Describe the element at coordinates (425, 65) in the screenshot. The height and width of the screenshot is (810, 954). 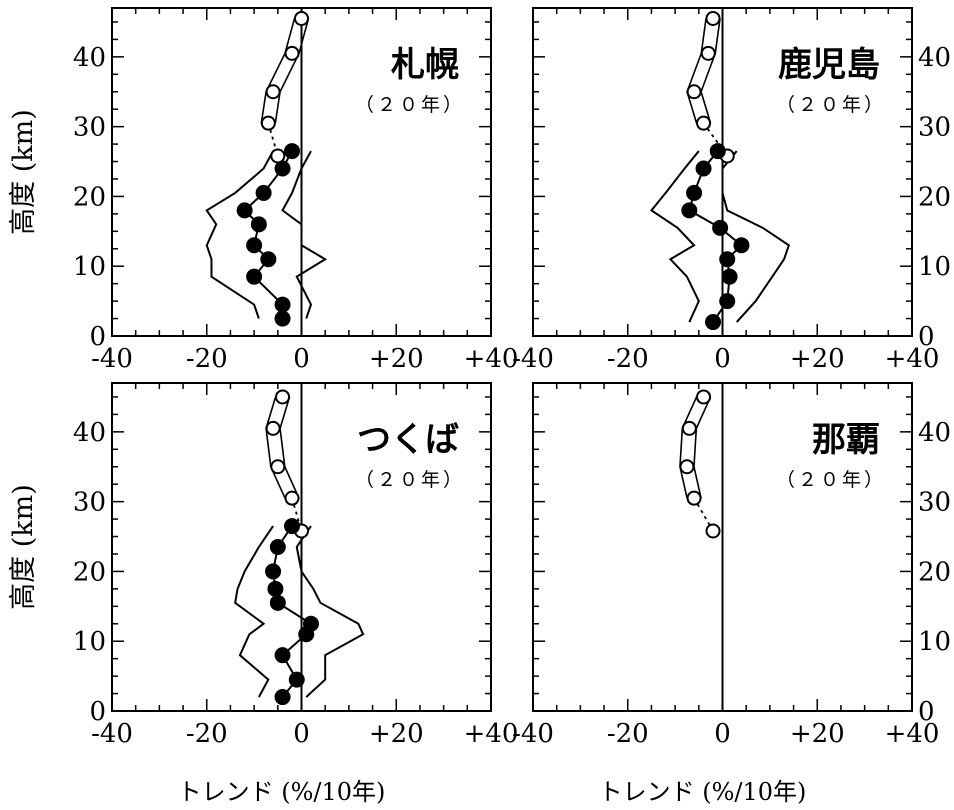
I see `station-title: 札幌` at that location.